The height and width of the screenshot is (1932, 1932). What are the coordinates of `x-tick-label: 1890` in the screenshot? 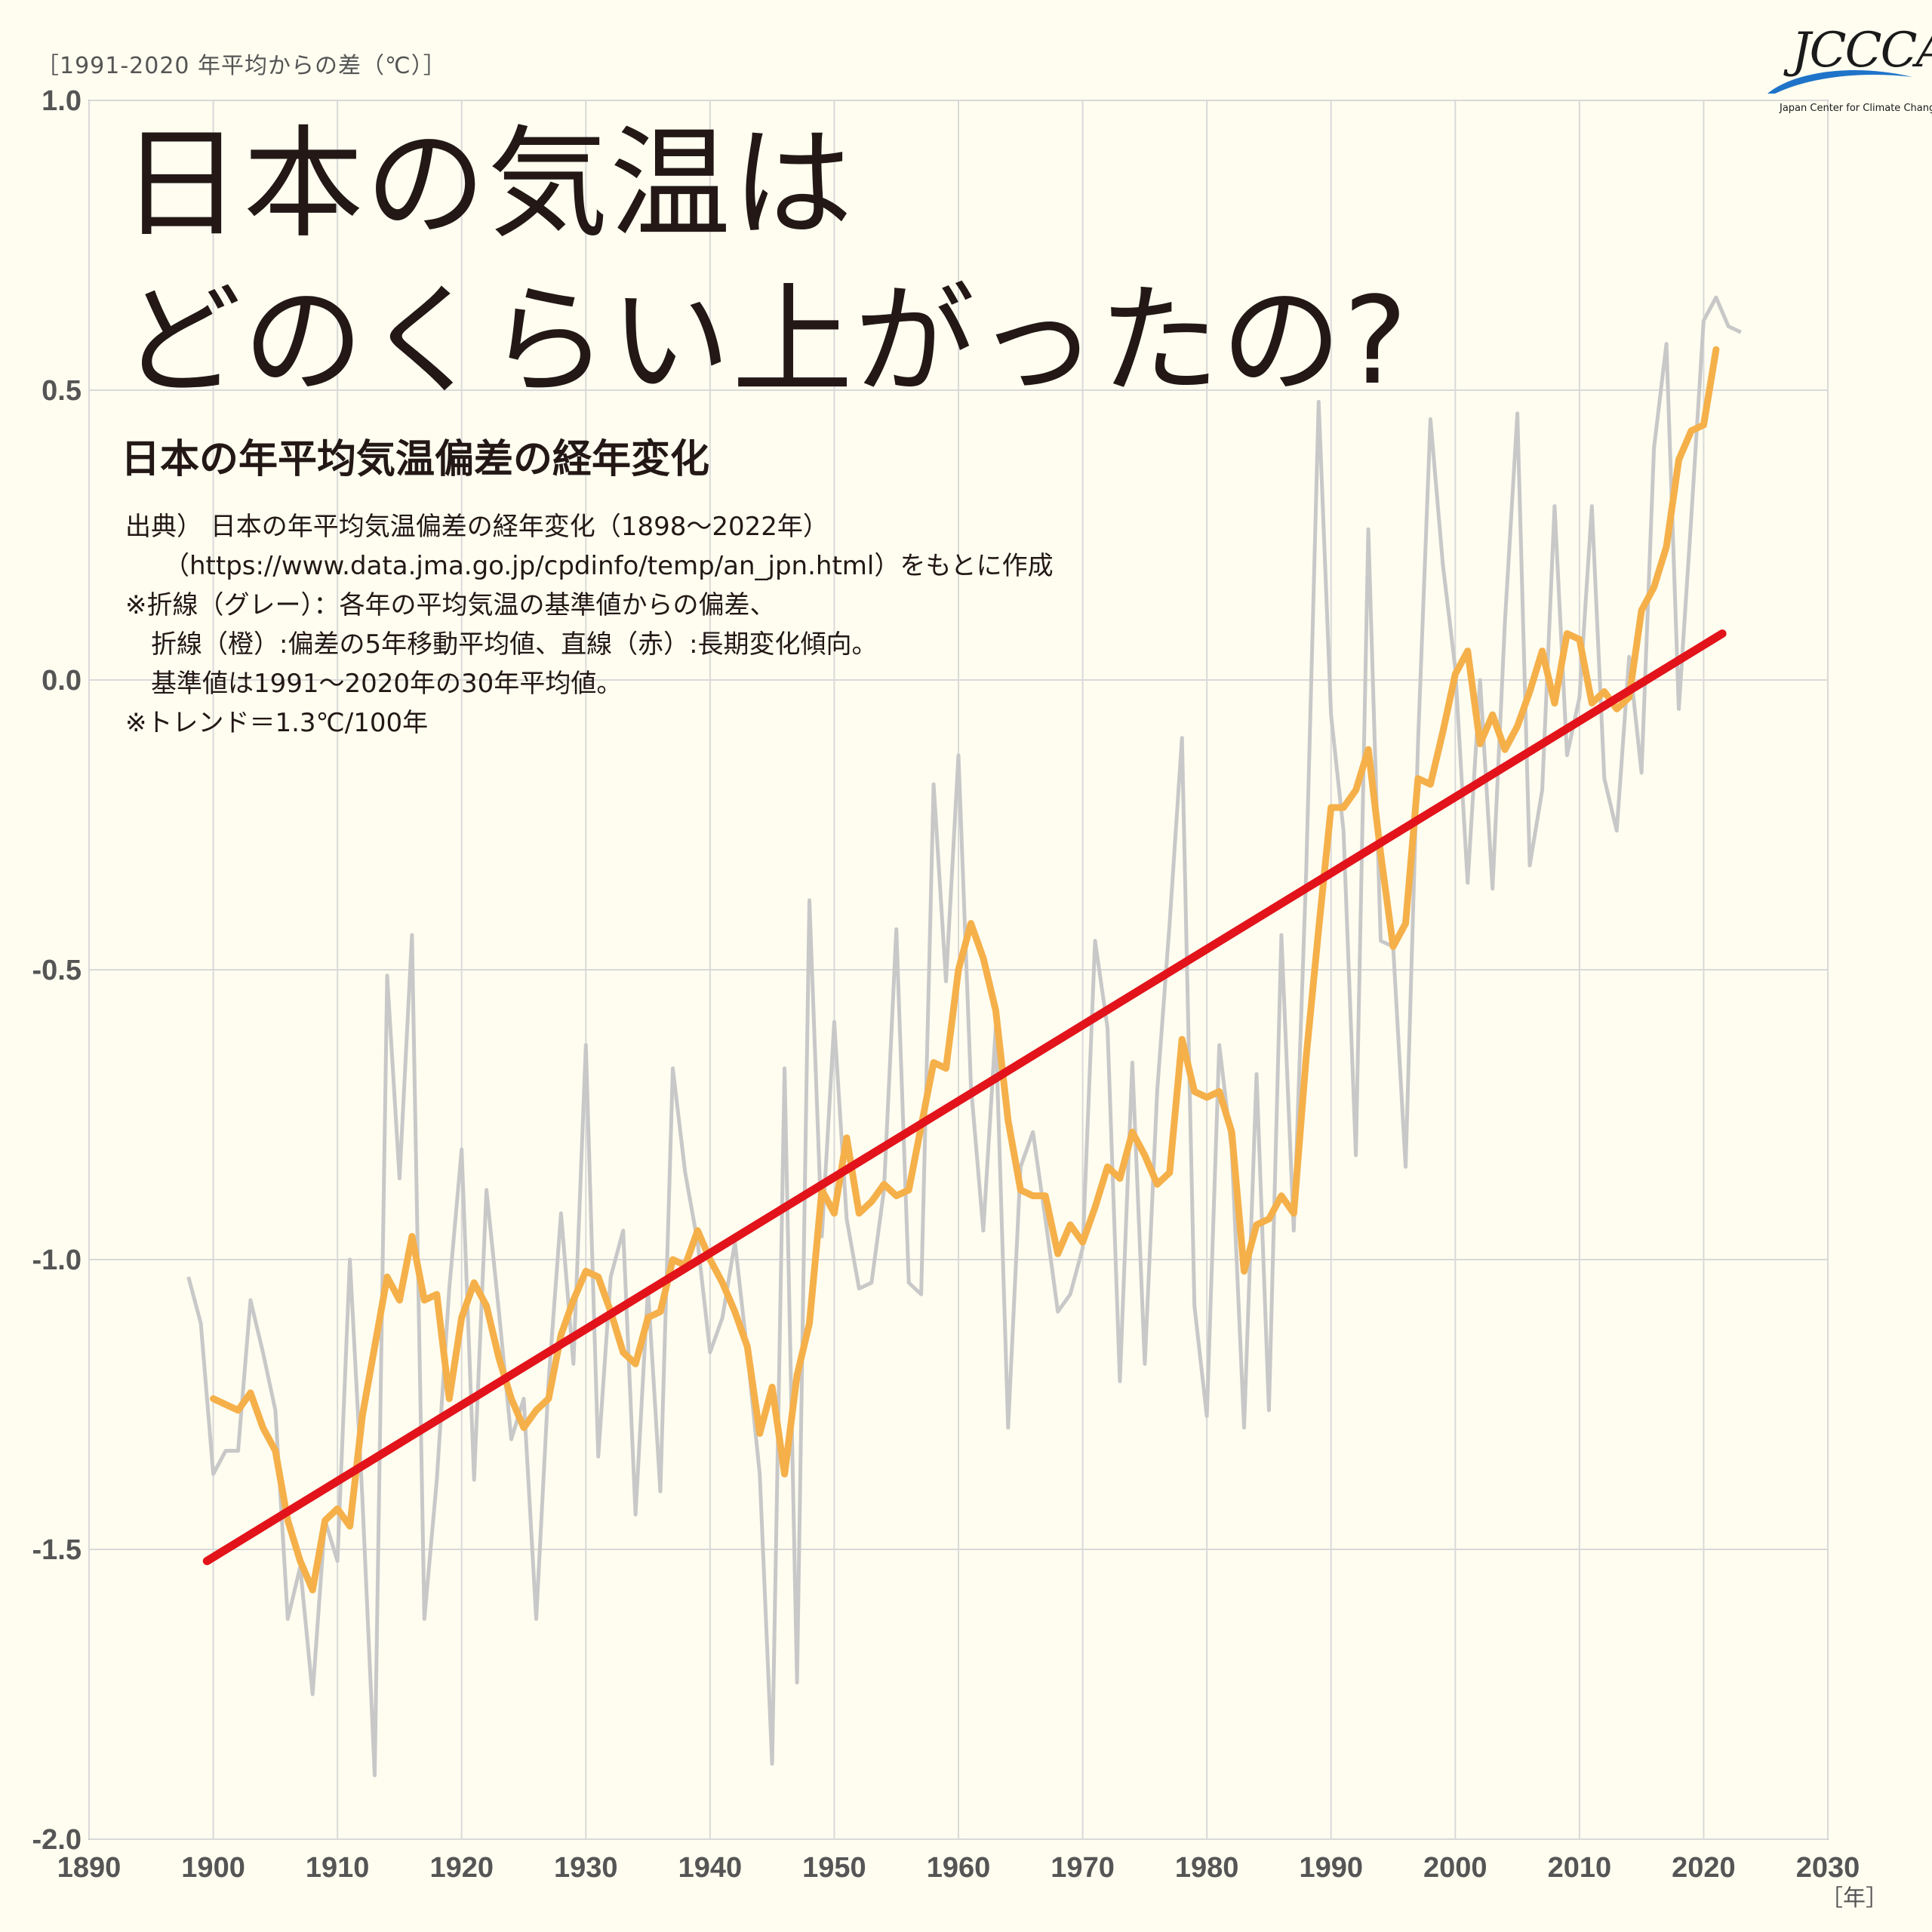 It's located at (89, 1868).